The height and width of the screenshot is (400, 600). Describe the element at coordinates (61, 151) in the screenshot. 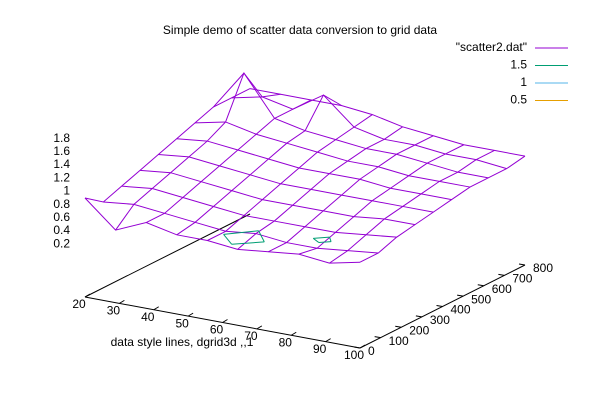

I see `z-tick-label: 1.6` at that location.